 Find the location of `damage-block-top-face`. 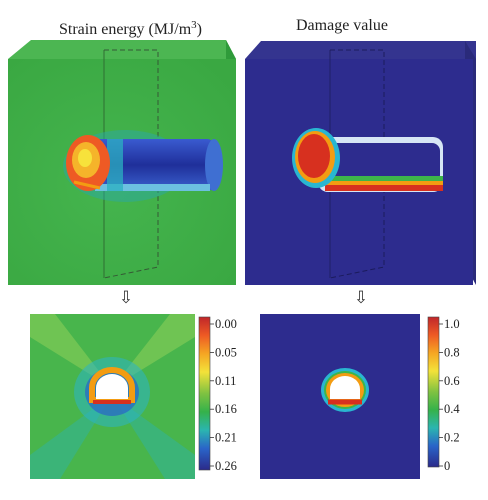

damage-block-top-face is located at coordinates (360, 50).